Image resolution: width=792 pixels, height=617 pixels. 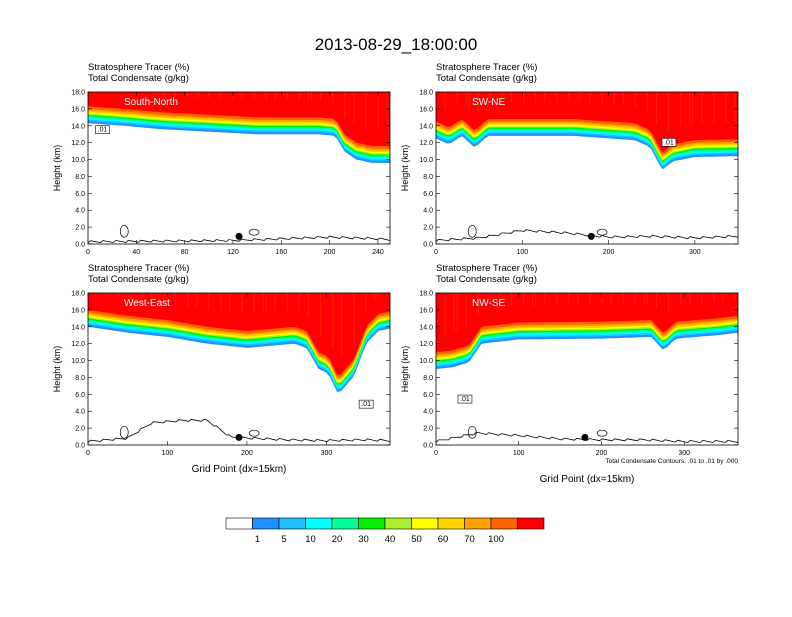 What do you see at coordinates (390, 539) in the screenshot?
I see `colorbar-label: 40` at bounding box center [390, 539].